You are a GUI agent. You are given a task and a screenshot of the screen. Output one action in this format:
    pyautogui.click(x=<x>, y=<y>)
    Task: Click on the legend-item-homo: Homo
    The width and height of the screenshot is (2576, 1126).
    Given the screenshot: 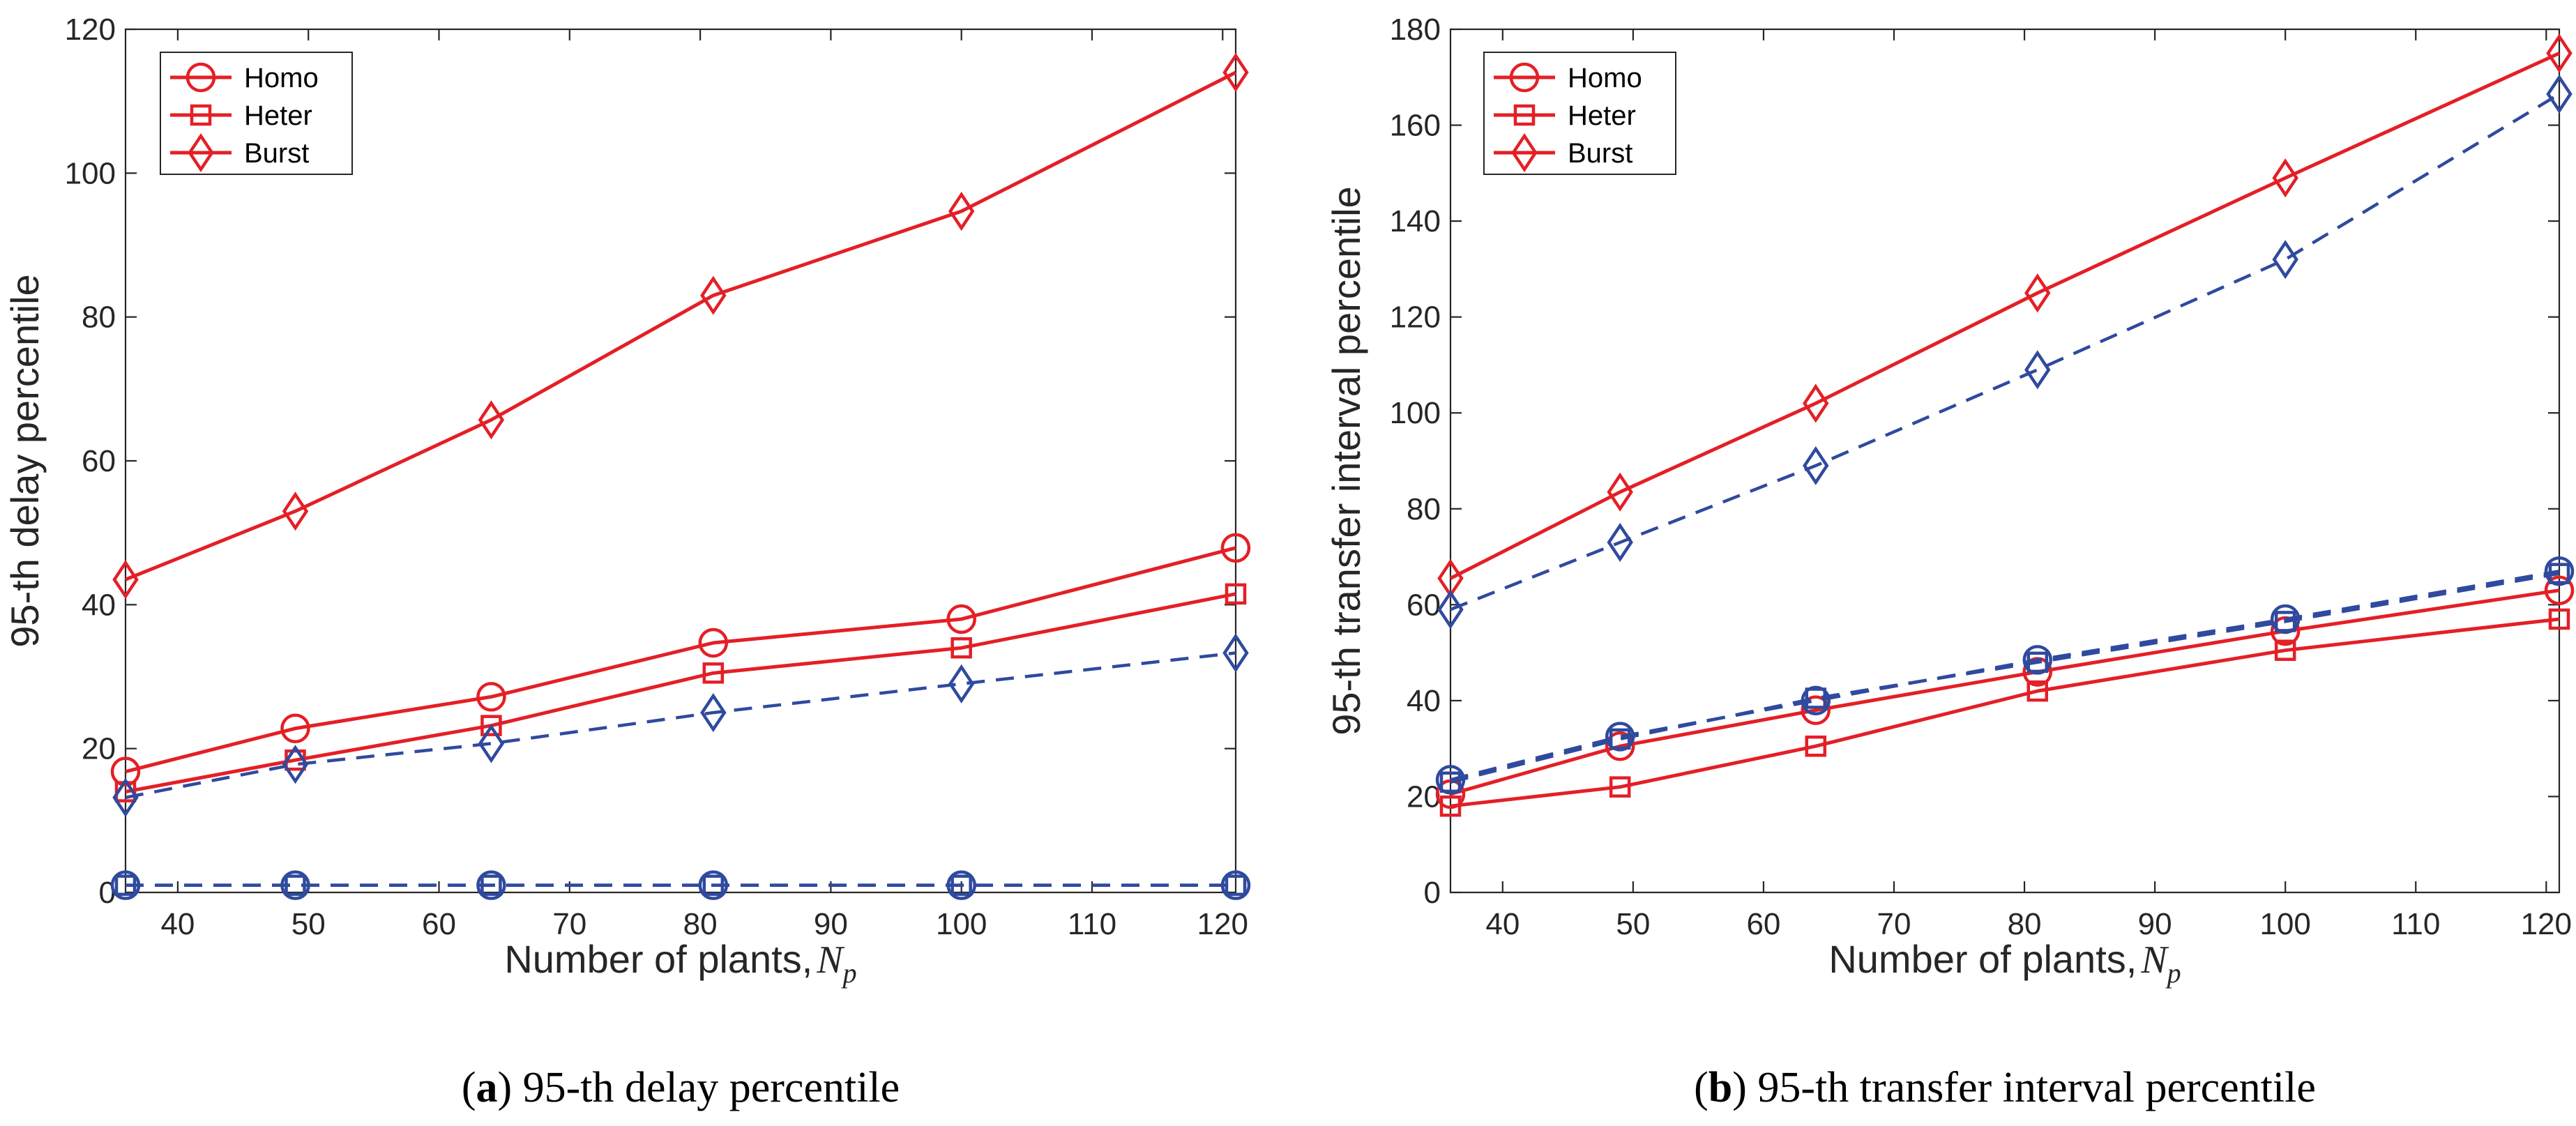 What is the action you would take?
    pyautogui.click(x=244, y=77)
    